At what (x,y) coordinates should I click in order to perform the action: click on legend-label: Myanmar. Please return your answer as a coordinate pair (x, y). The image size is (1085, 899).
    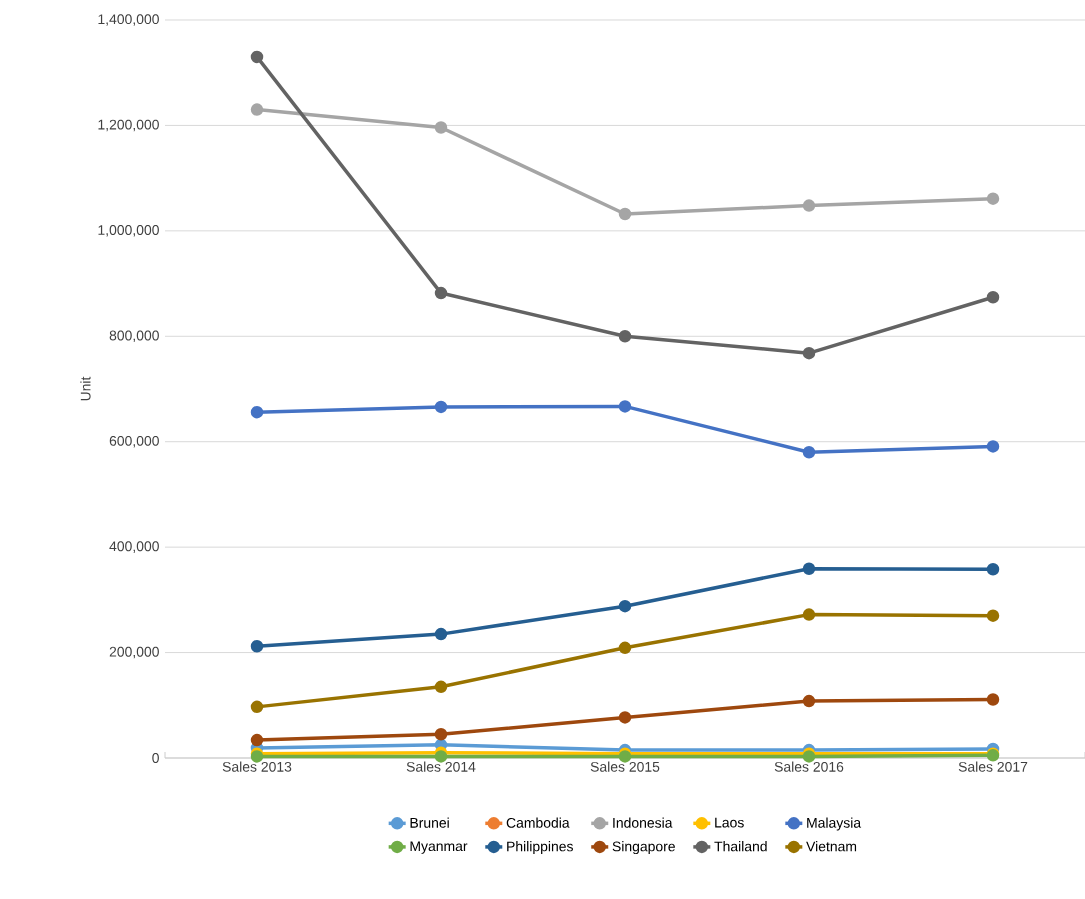
    Looking at the image, I should click on (439, 847).